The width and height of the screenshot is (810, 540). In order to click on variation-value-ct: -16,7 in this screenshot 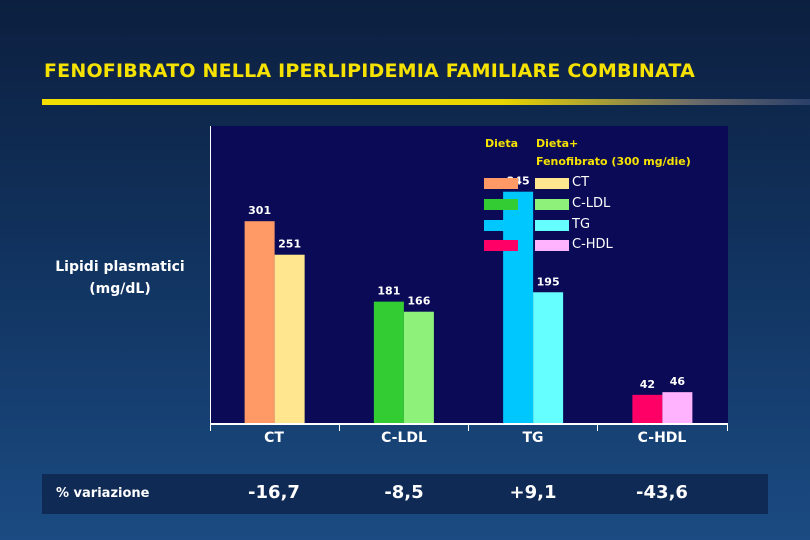, I will do `click(274, 492)`.